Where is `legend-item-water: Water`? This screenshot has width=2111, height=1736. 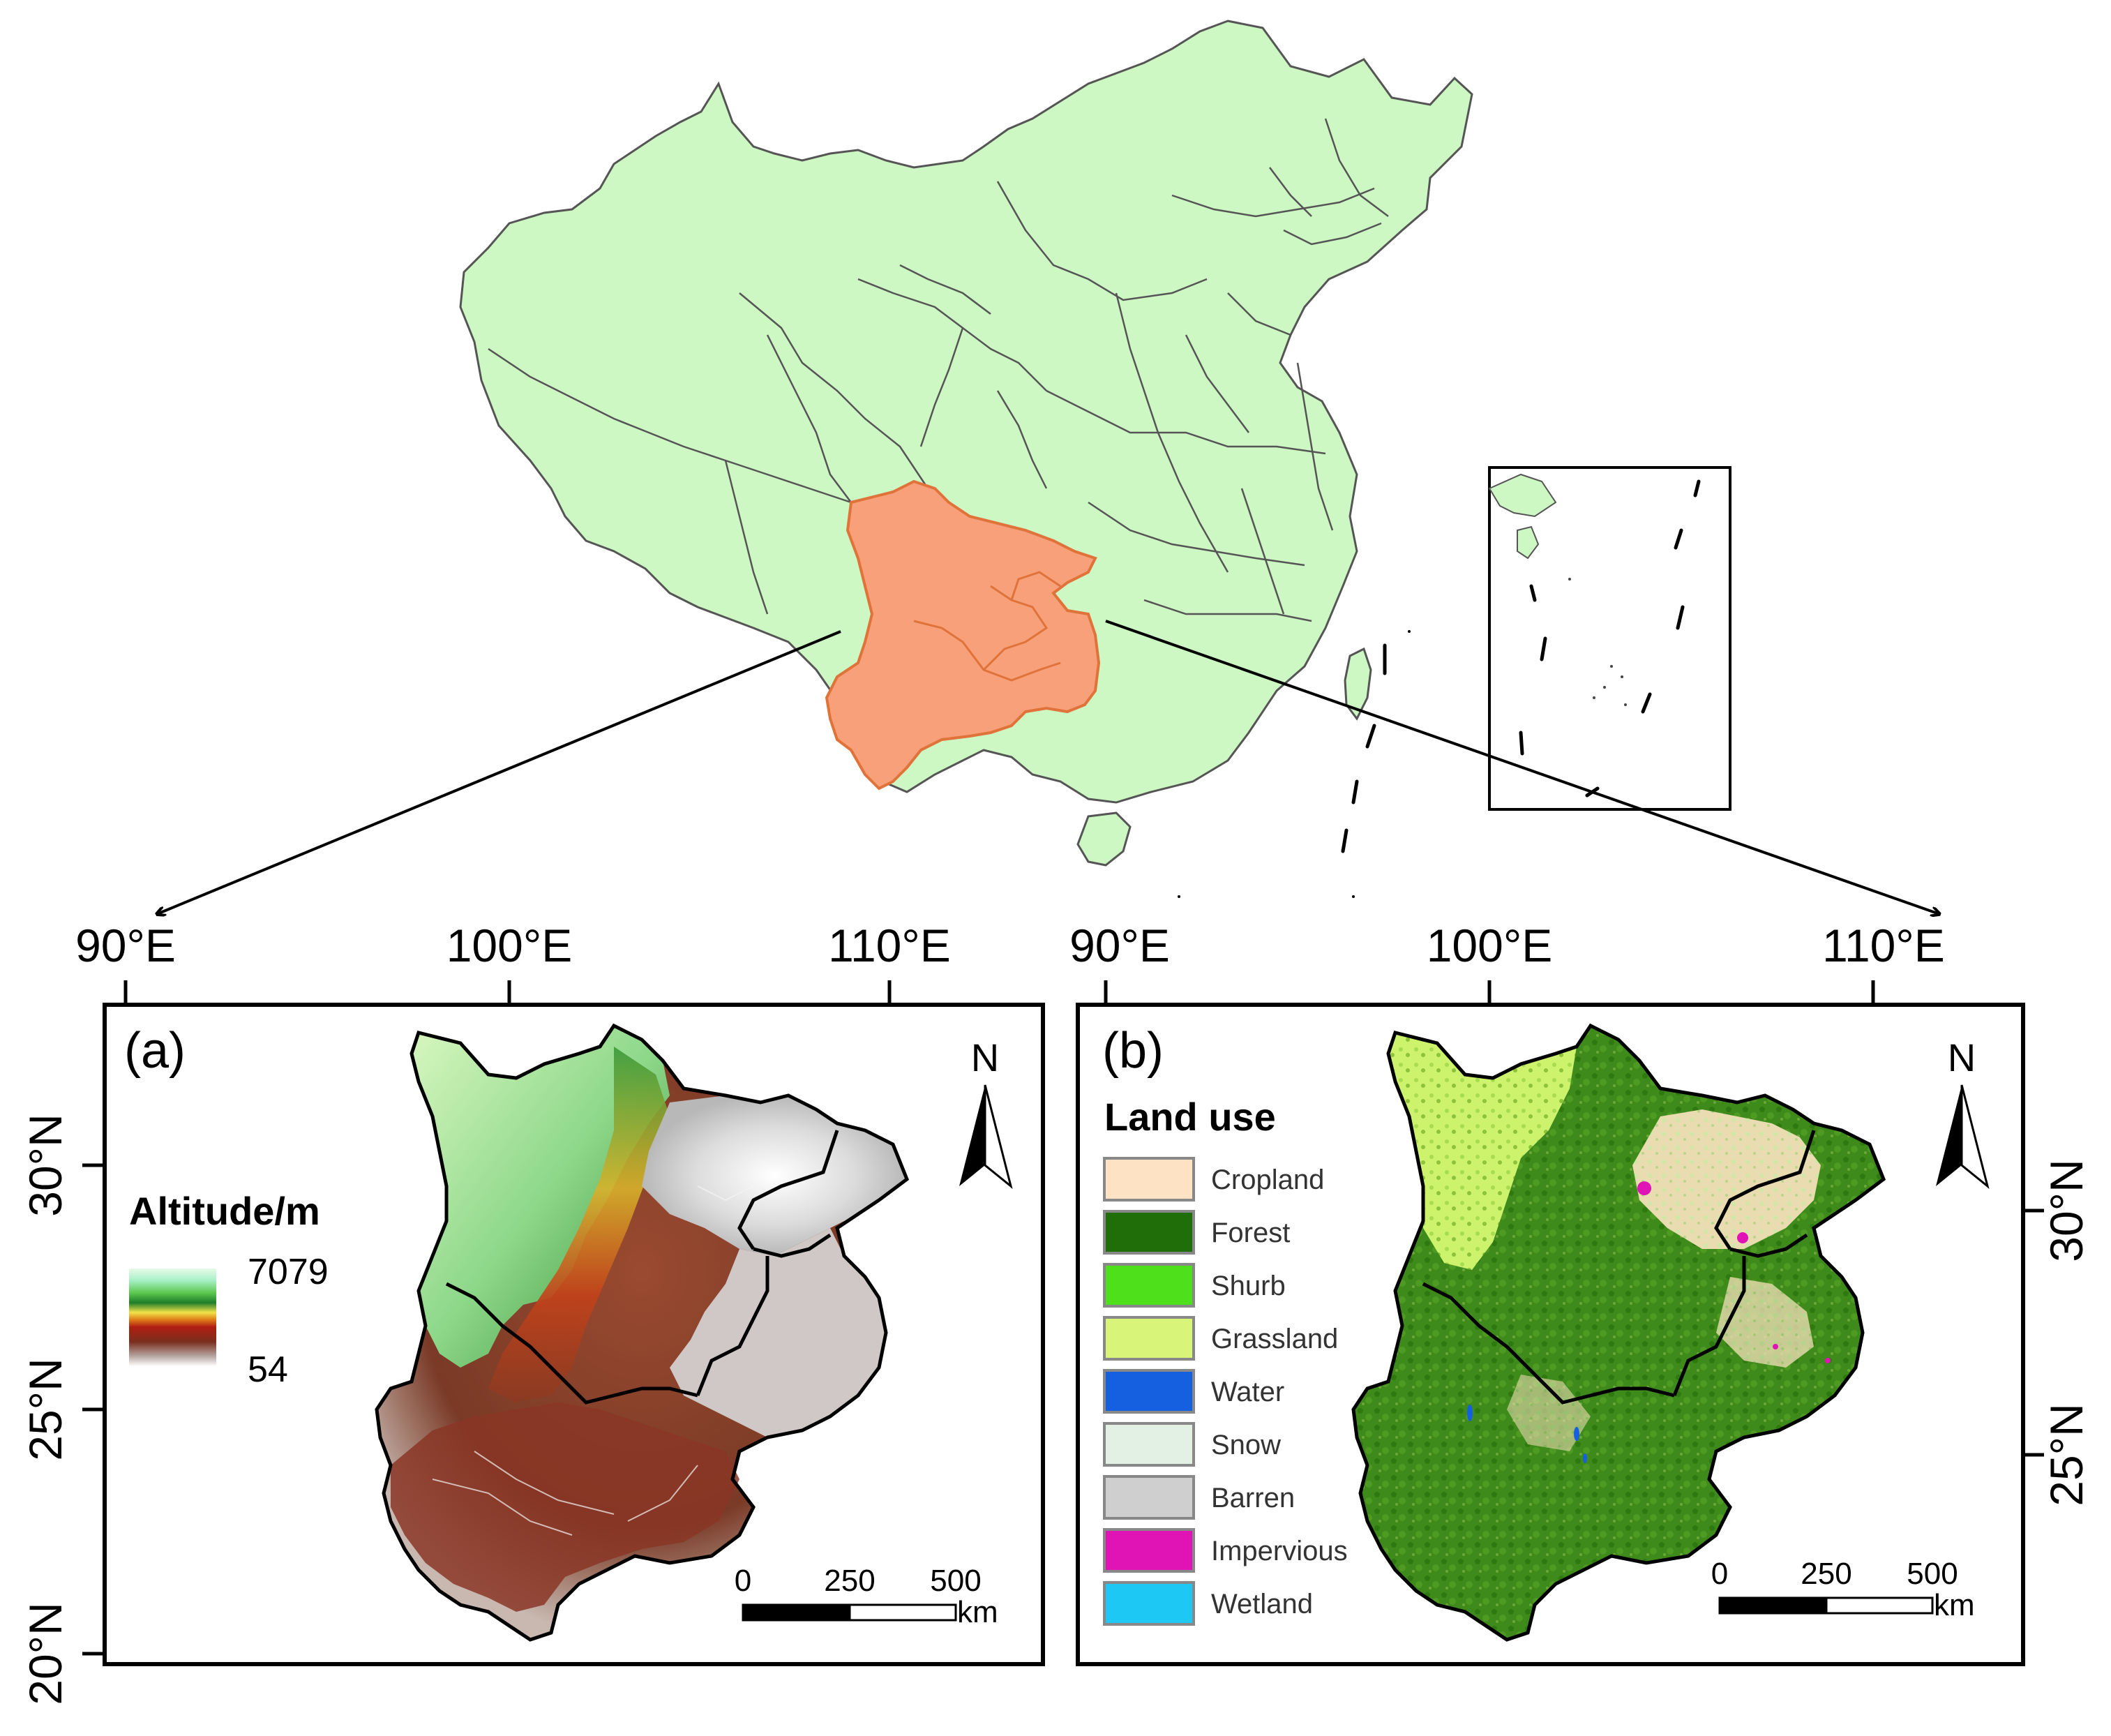 legend-item-water: Water is located at coordinates (1193, 1391).